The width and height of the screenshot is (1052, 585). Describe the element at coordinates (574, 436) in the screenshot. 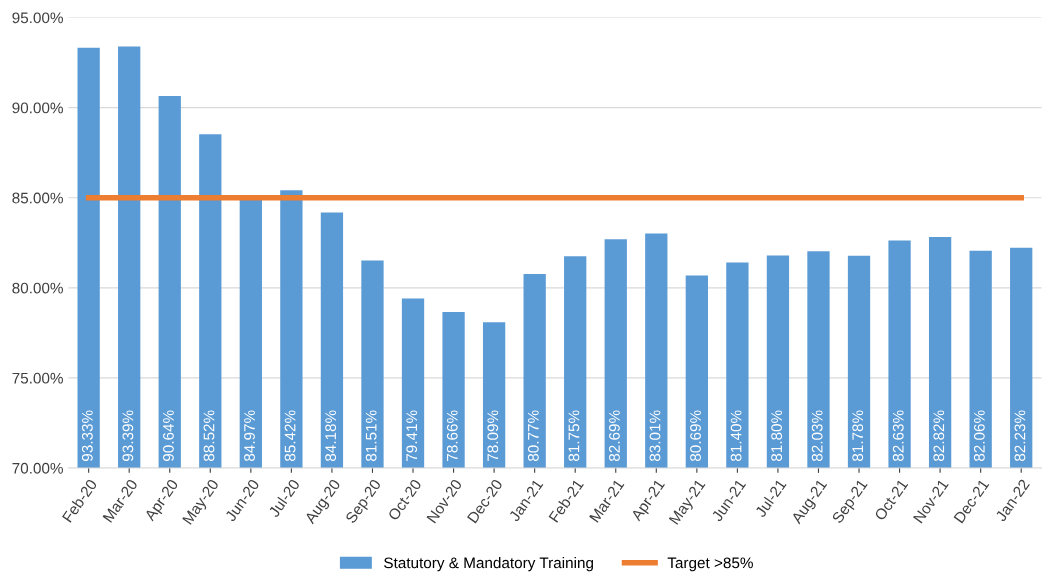

I see `data-label: 81.75%` at that location.